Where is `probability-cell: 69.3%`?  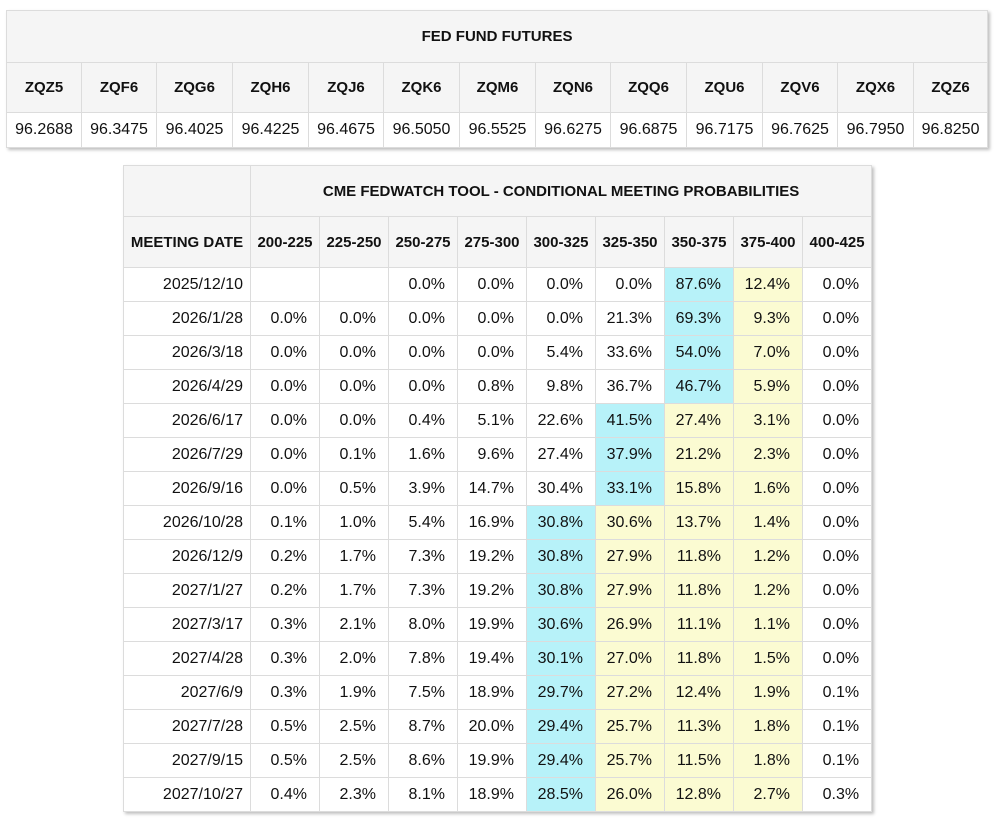 probability-cell: 69.3% is located at coordinates (699, 318).